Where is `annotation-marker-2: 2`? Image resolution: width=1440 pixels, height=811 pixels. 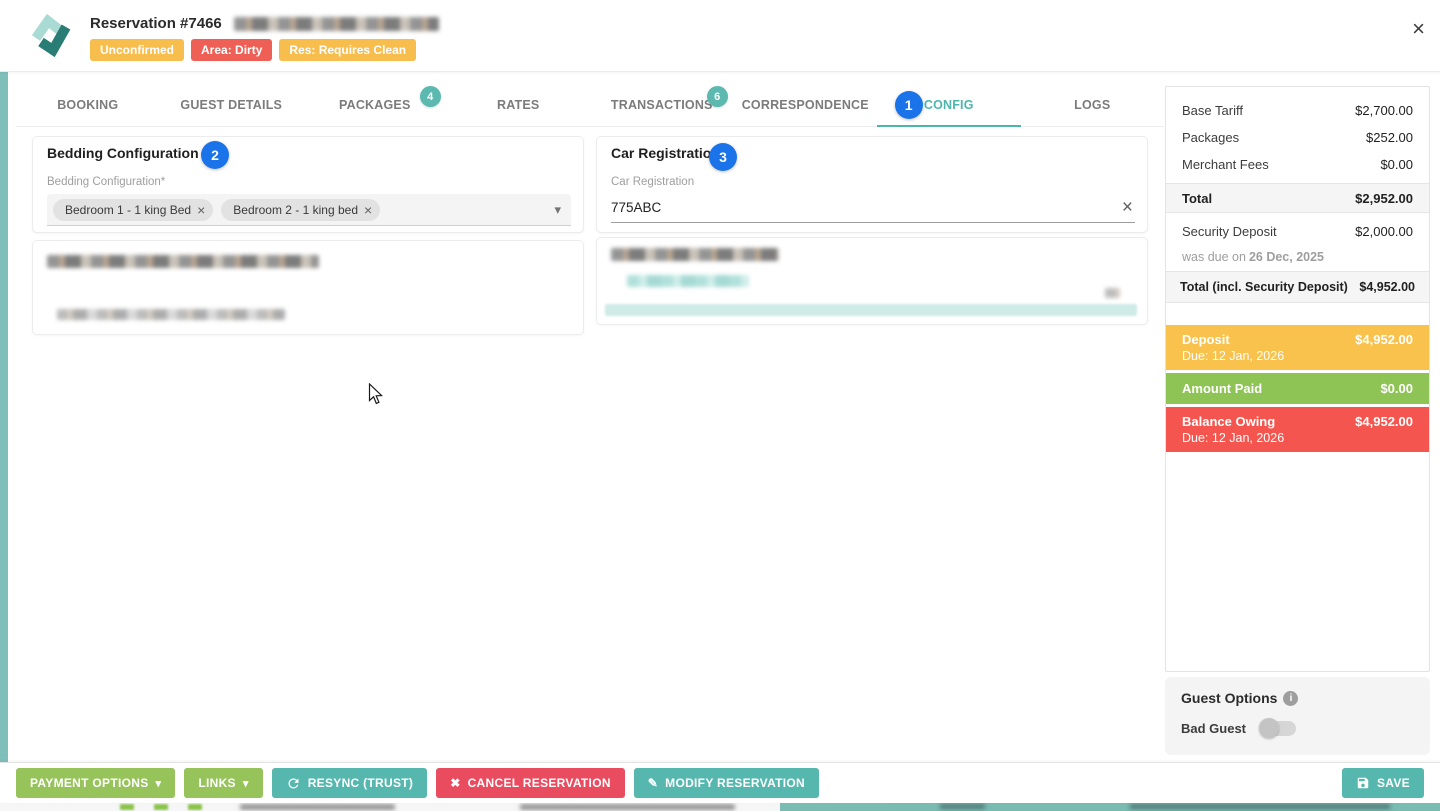
annotation-marker-2: 2 is located at coordinates (215, 155).